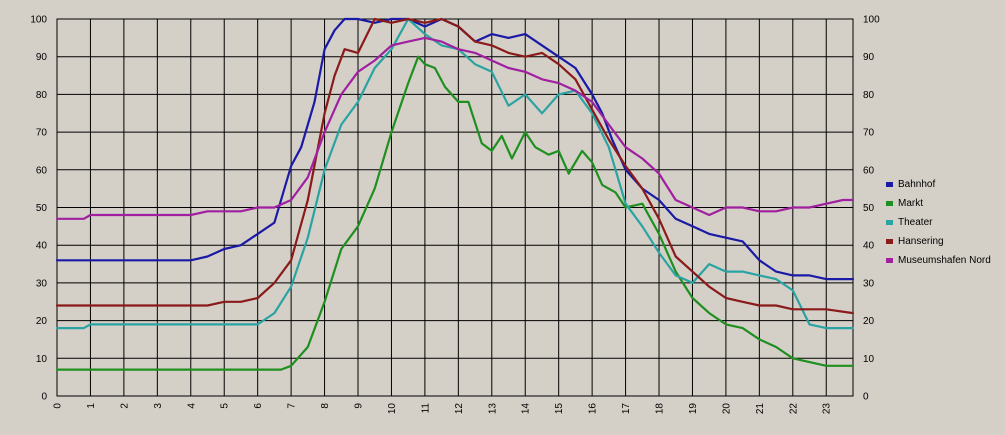 This screenshot has width=1005, height=435. Describe the element at coordinates (258, 406) in the screenshot. I see `x-tick-label: 6` at that location.